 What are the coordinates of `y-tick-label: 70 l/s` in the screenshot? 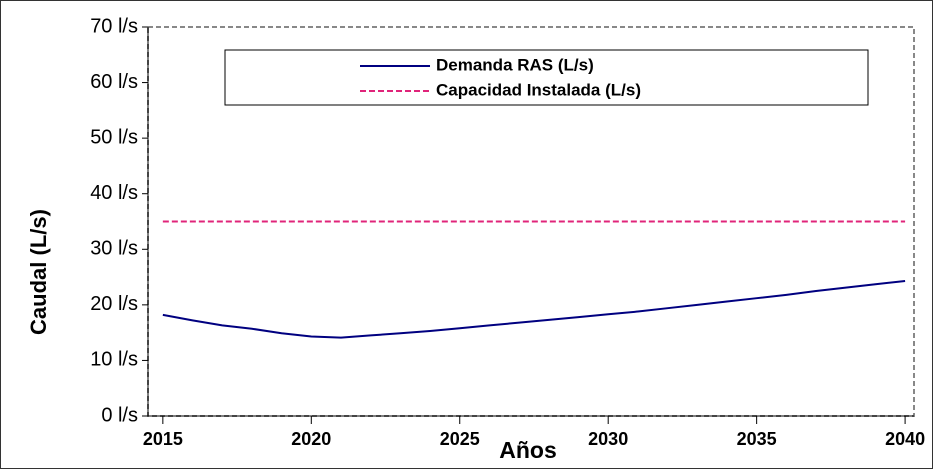 It's located at (114, 26).